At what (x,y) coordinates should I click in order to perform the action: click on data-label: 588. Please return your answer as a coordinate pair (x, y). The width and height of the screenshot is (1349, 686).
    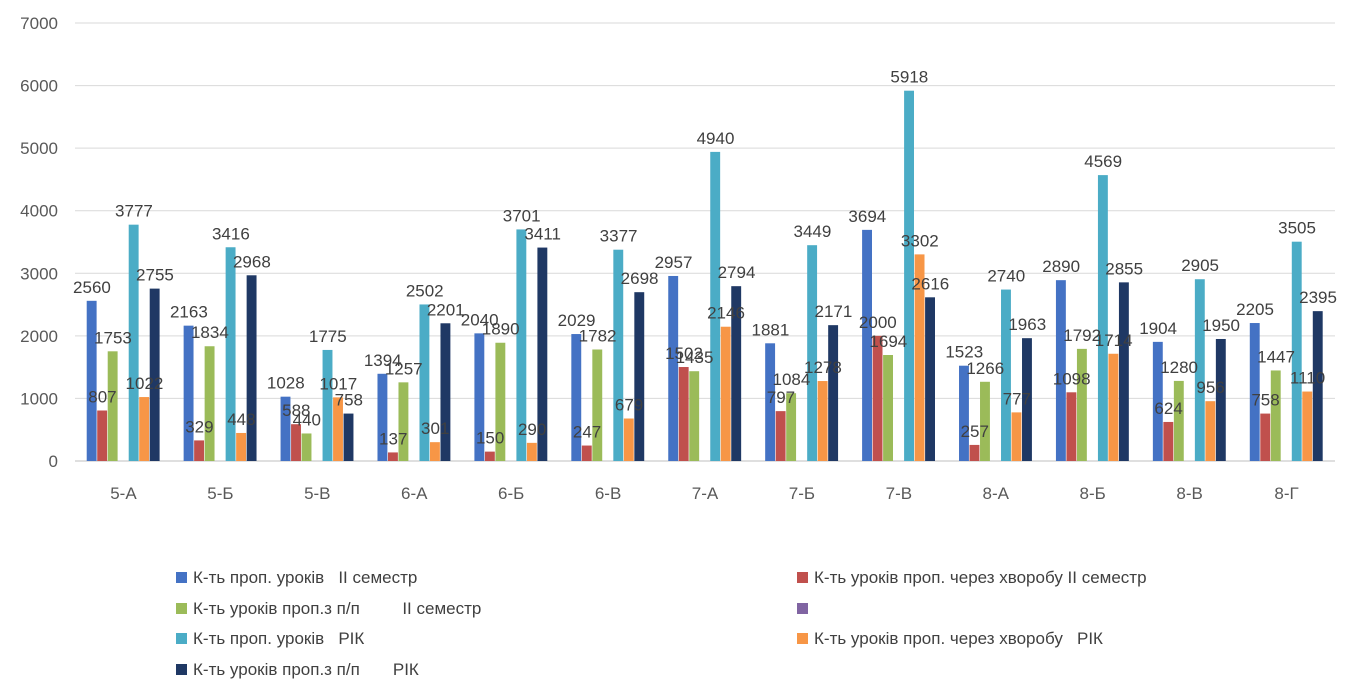
    Looking at the image, I should click on (296, 410).